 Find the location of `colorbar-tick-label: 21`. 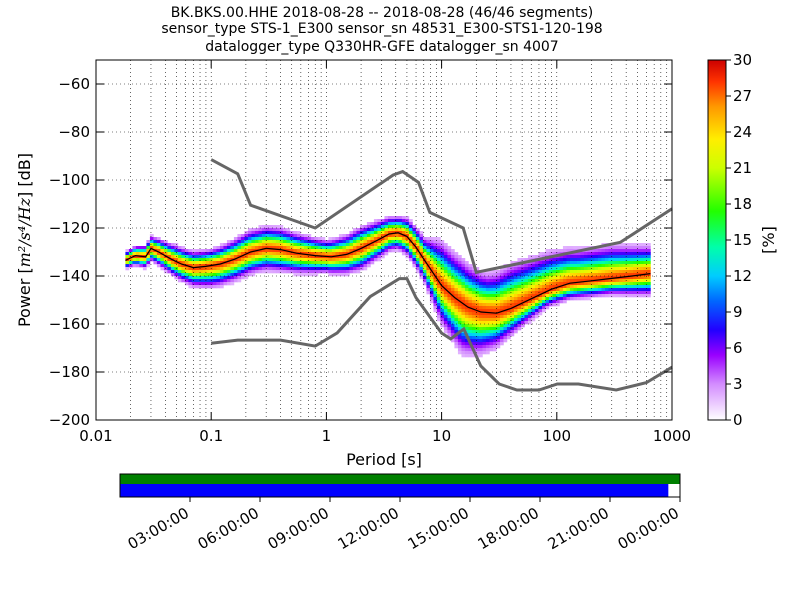

colorbar-tick-label: 21 is located at coordinates (742, 168).